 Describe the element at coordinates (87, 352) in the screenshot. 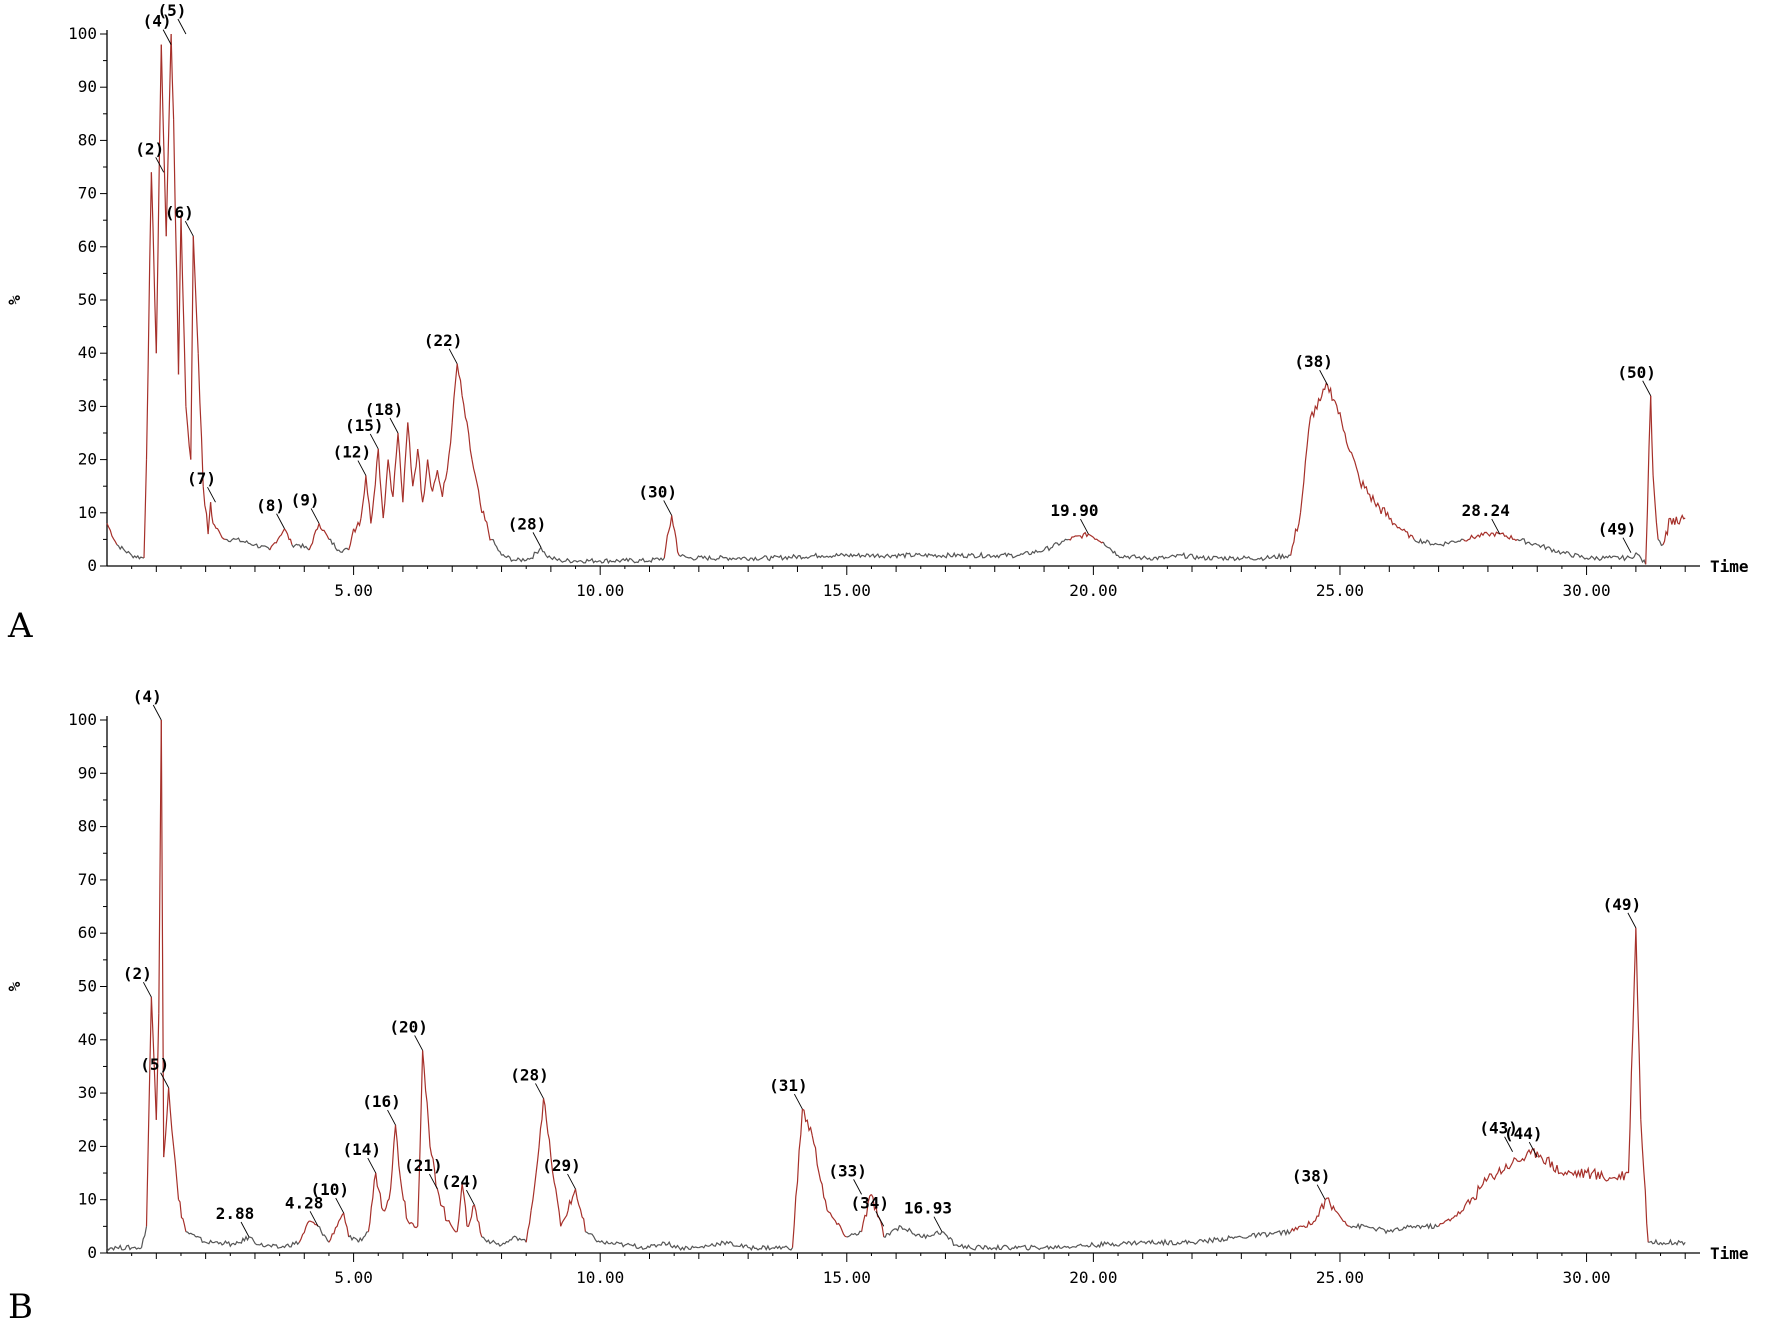

I see `y-tick-label: 40` at that location.